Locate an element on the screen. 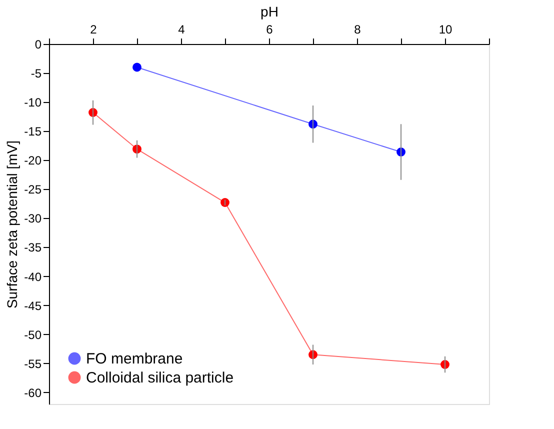  y-tick-label: -20 is located at coordinates (33, 161).